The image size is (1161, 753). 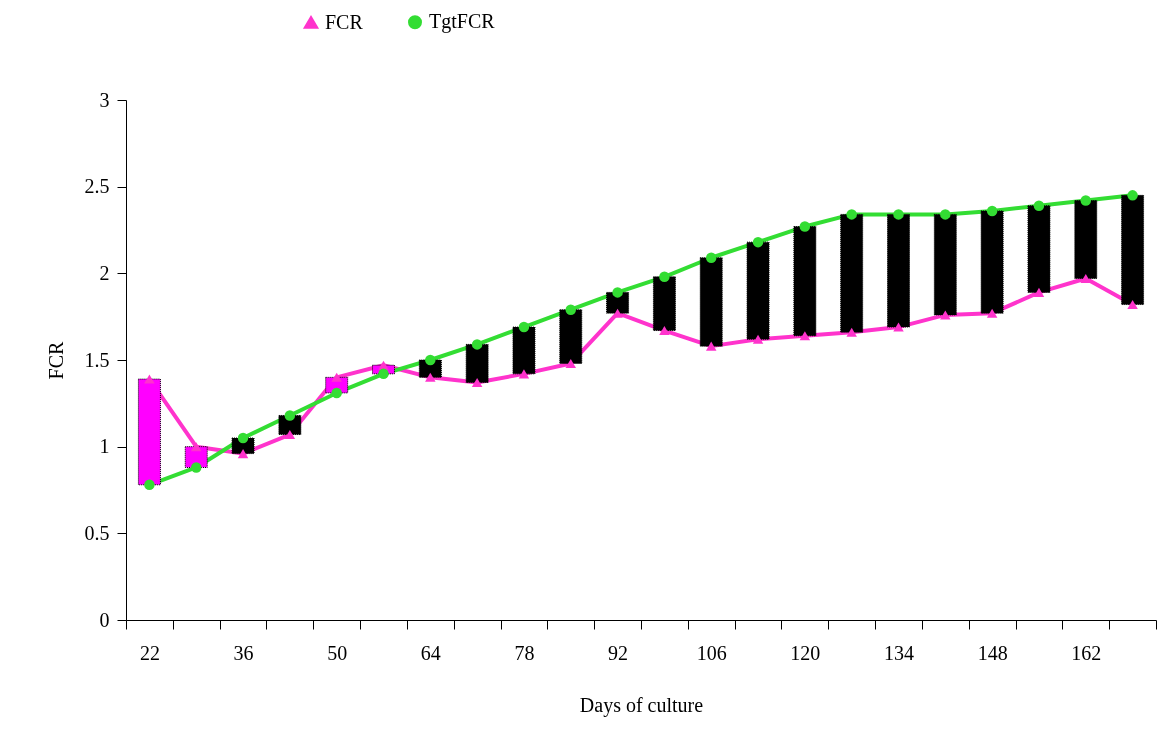 What do you see at coordinates (104, 99) in the screenshot?
I see `y-tick-label: 3` at bounding box center [104, 99].